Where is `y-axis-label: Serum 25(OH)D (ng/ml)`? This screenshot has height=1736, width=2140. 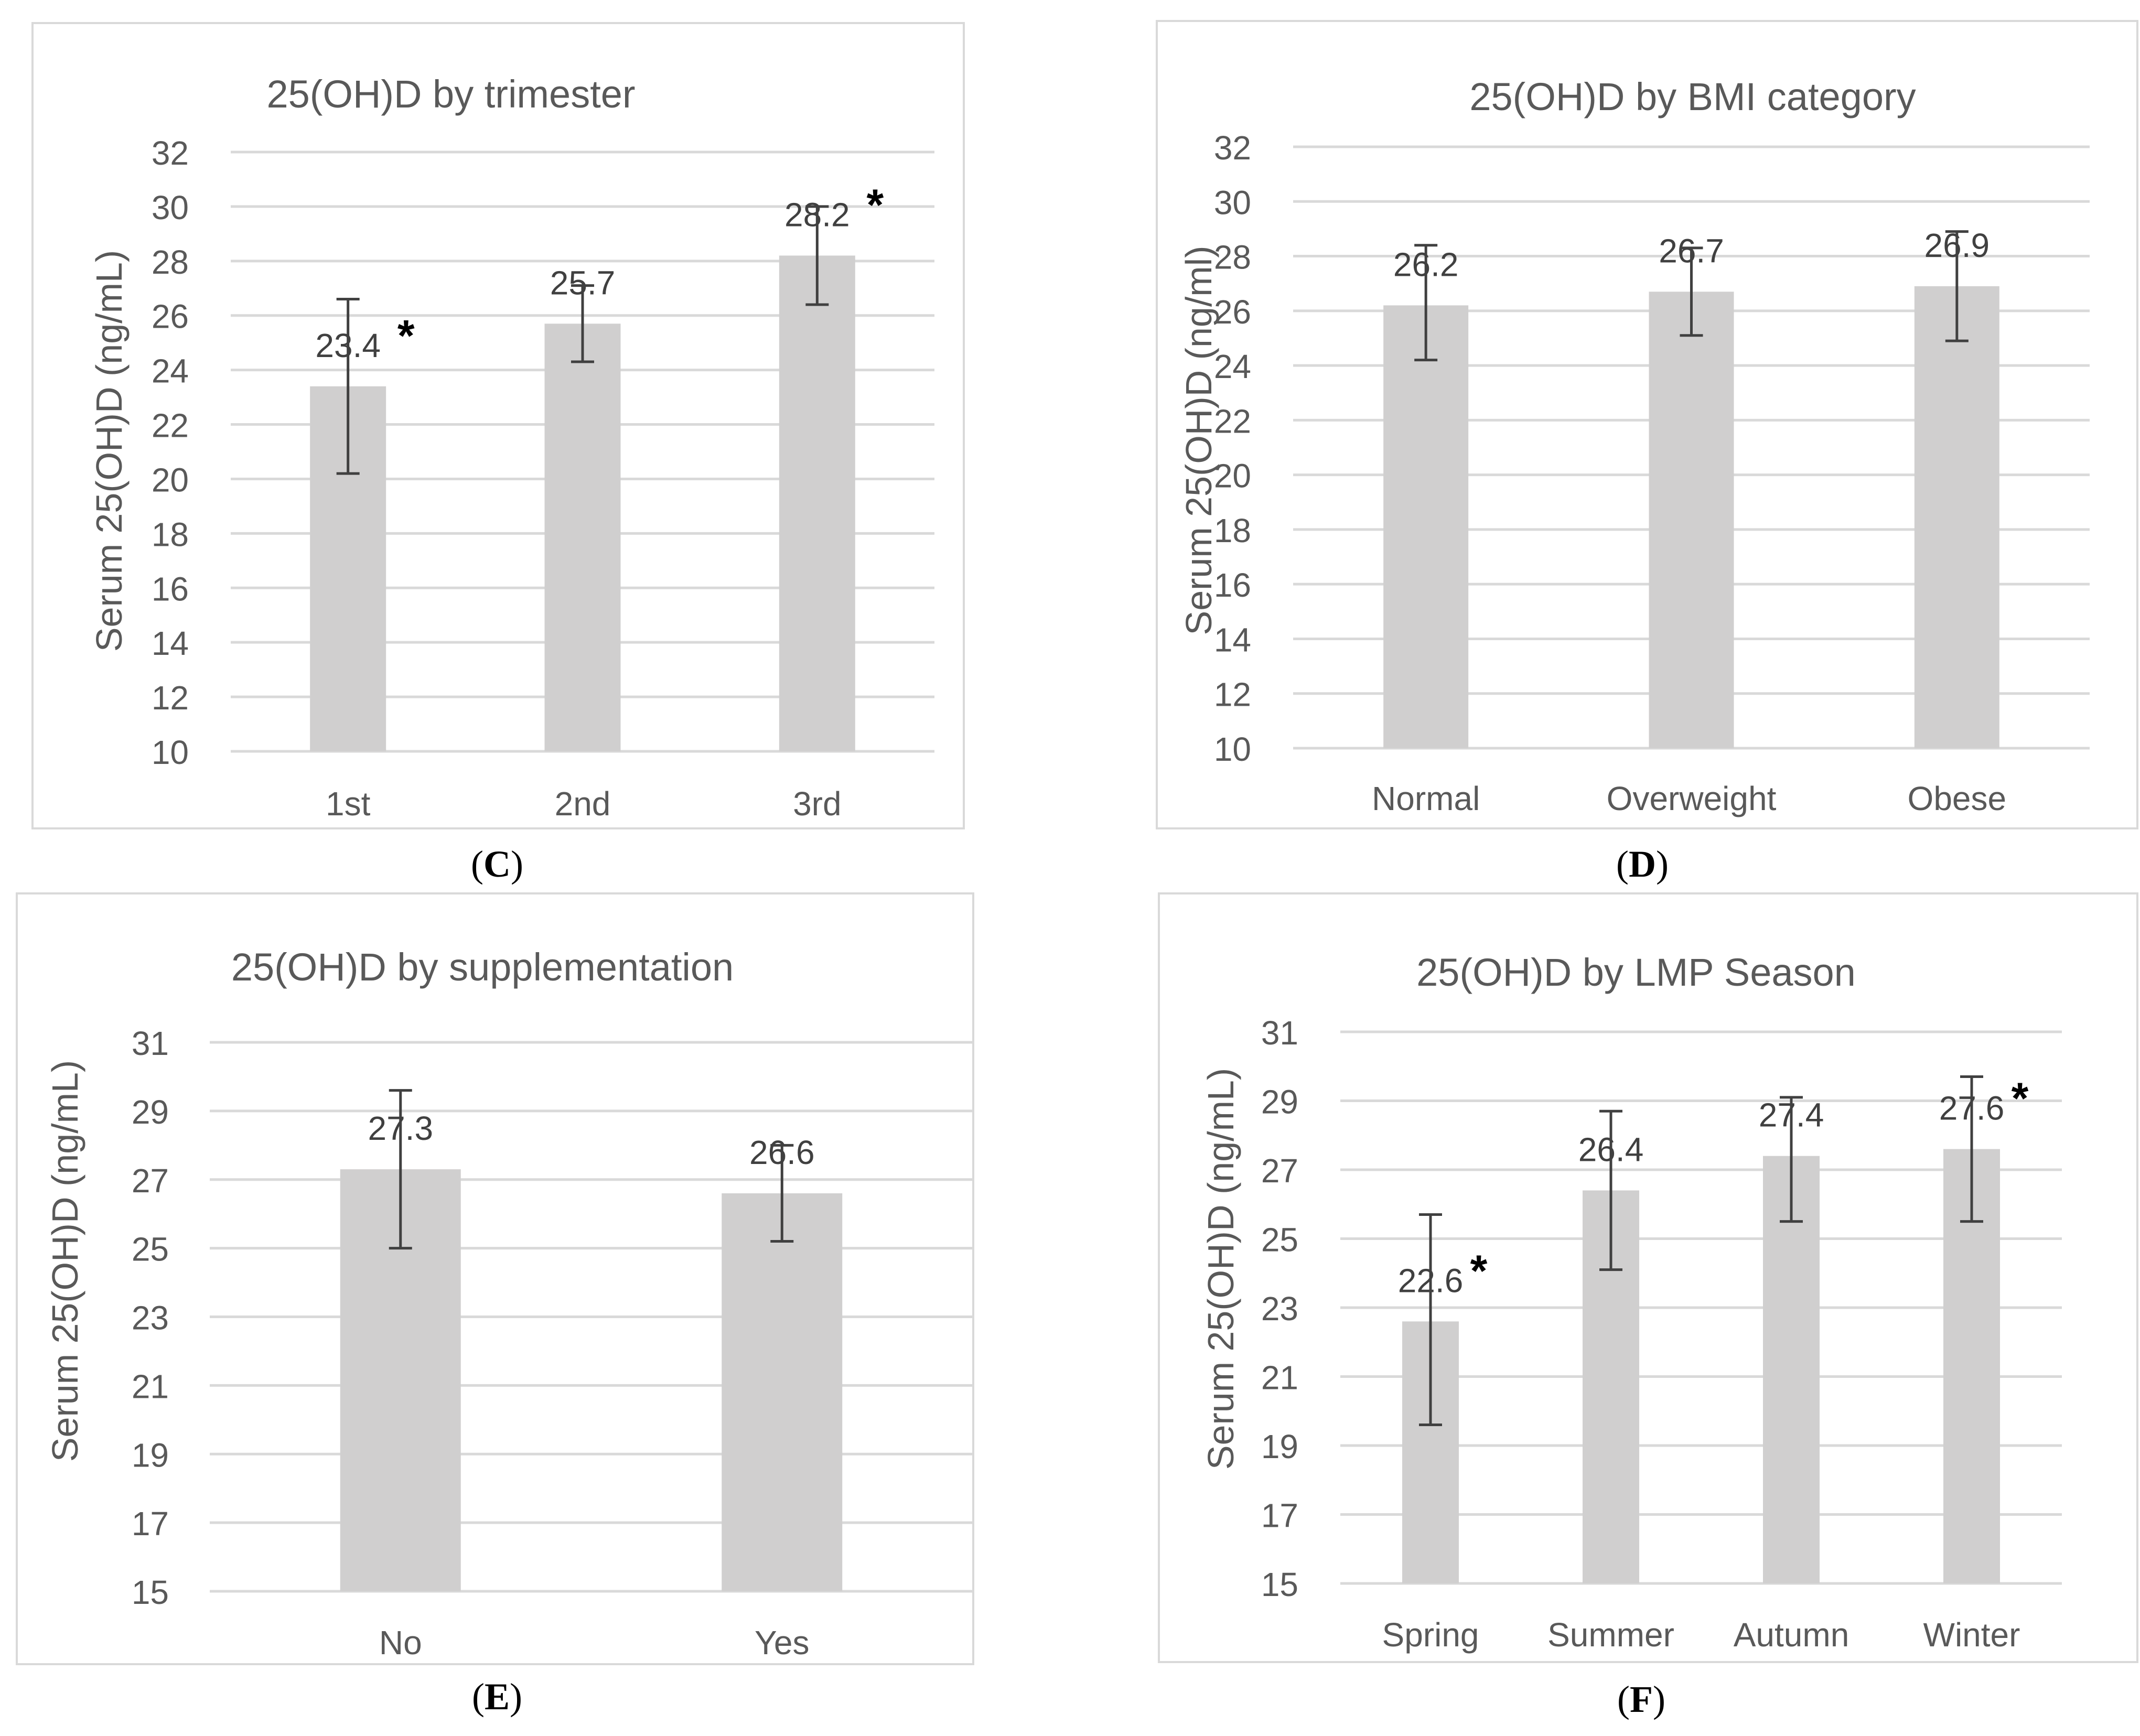
y-axis-label: Serum 25(OH)D (ng/ml) is located at coordinates (1199, 441).